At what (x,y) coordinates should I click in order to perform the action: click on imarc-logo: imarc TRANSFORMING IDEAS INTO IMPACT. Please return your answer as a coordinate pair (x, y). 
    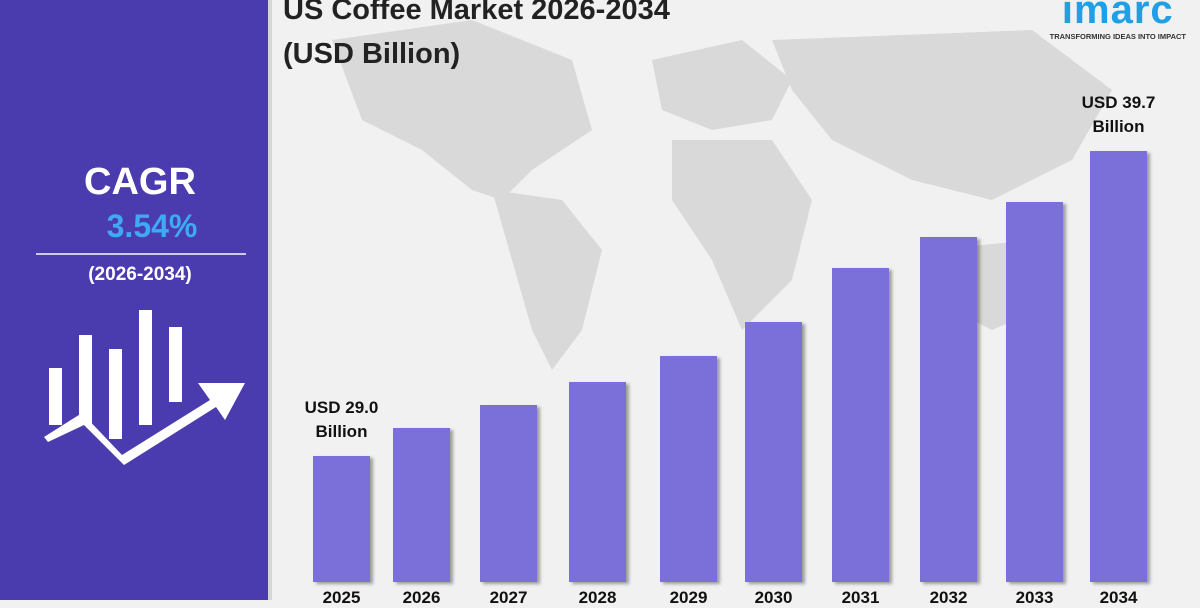
    Looking at the image, I should click on (1118, 20).